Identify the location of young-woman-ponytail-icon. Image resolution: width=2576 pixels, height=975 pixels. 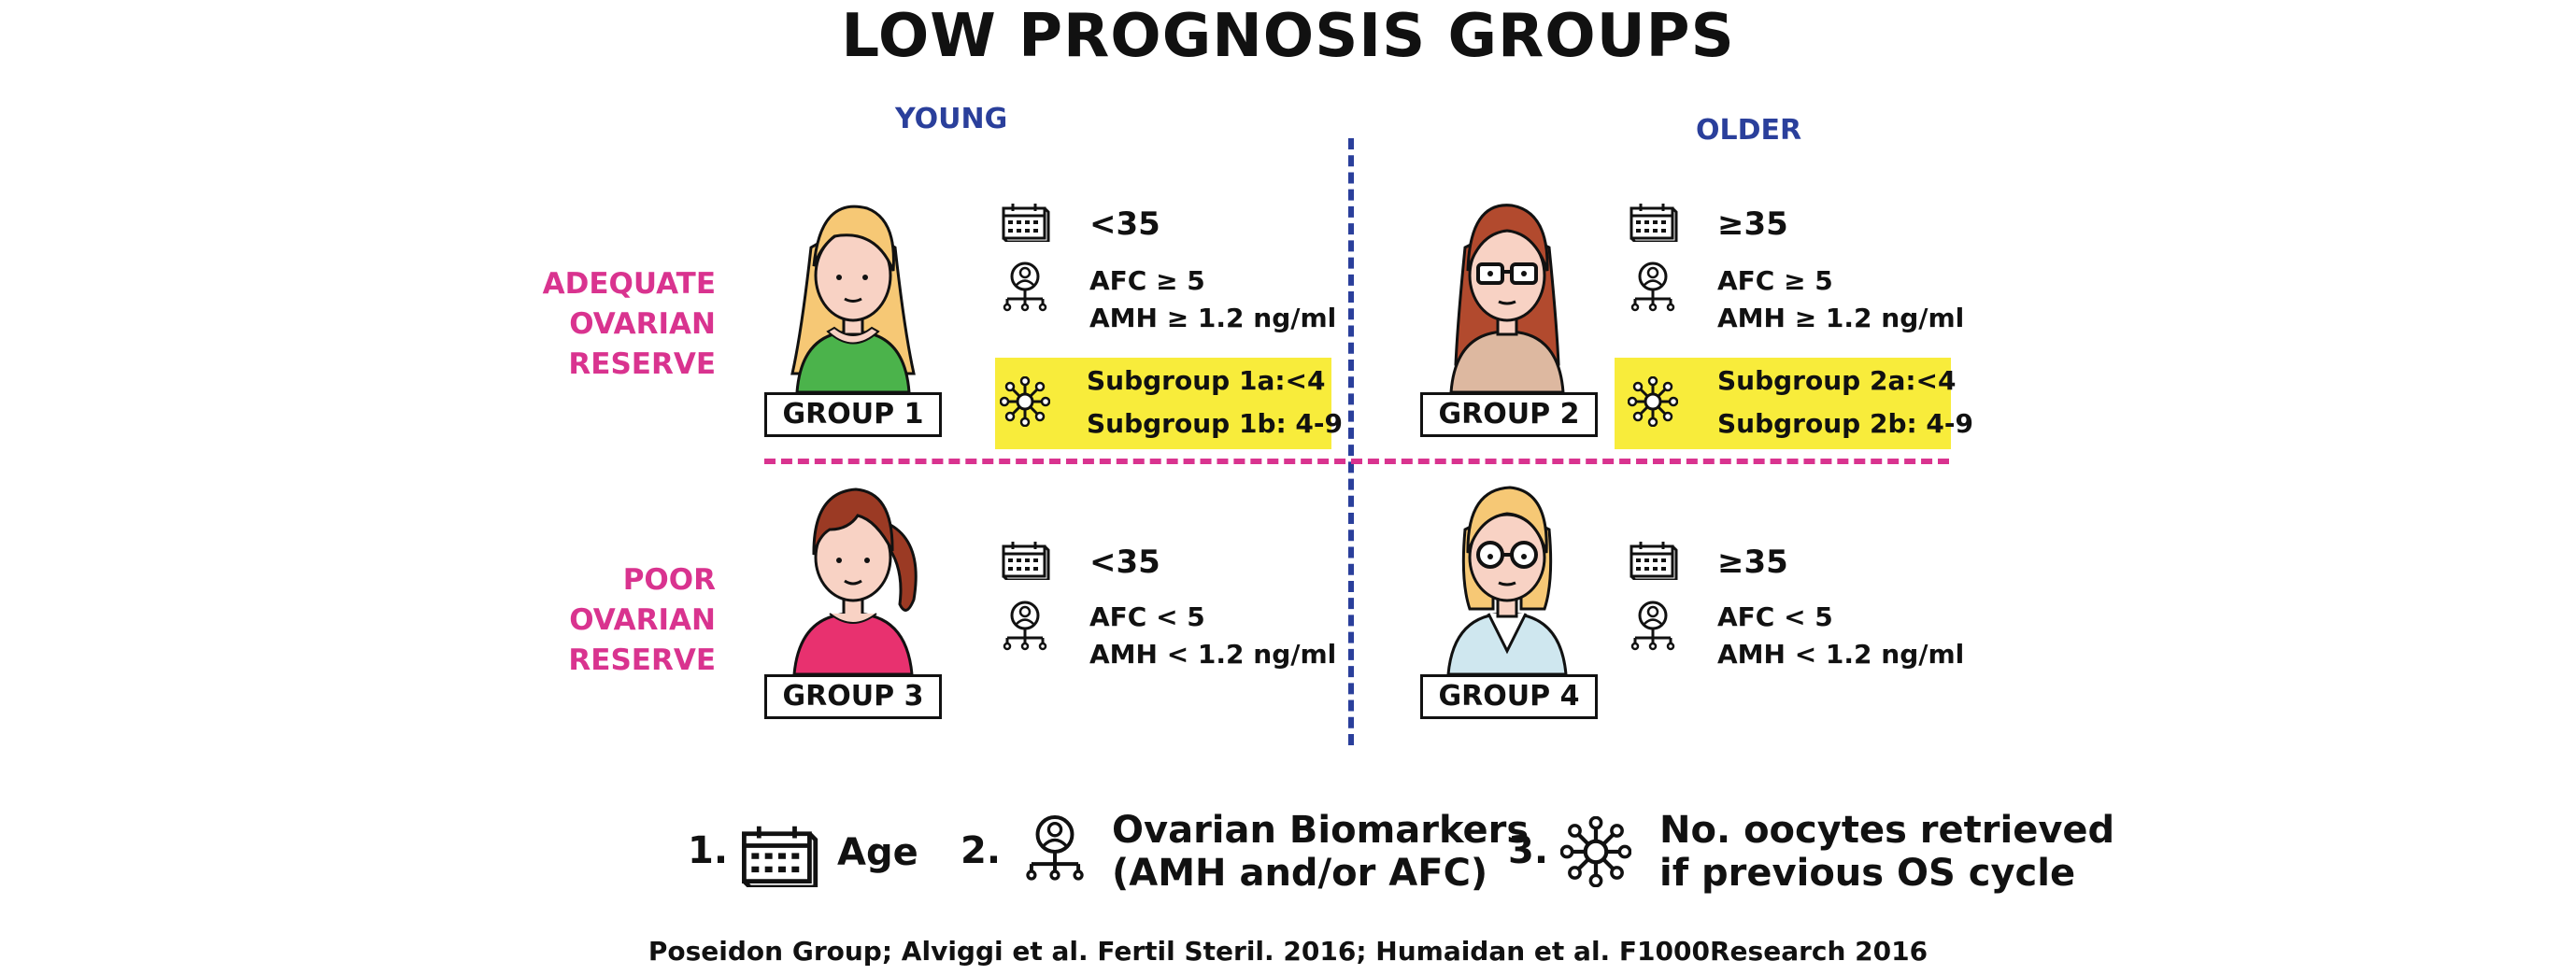
(855, 582).